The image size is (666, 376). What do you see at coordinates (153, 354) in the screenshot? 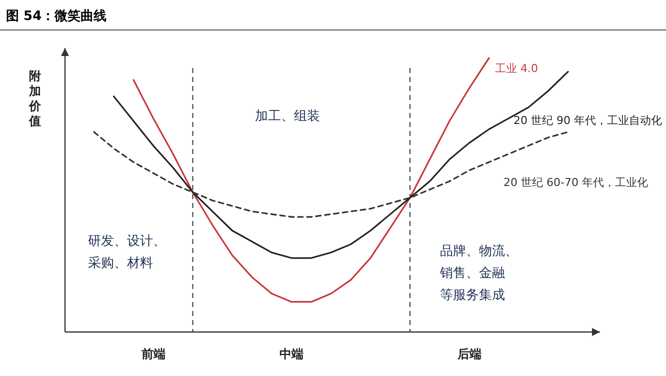
I see `x-tick-label: 前端` at bounding box center [153, 354].